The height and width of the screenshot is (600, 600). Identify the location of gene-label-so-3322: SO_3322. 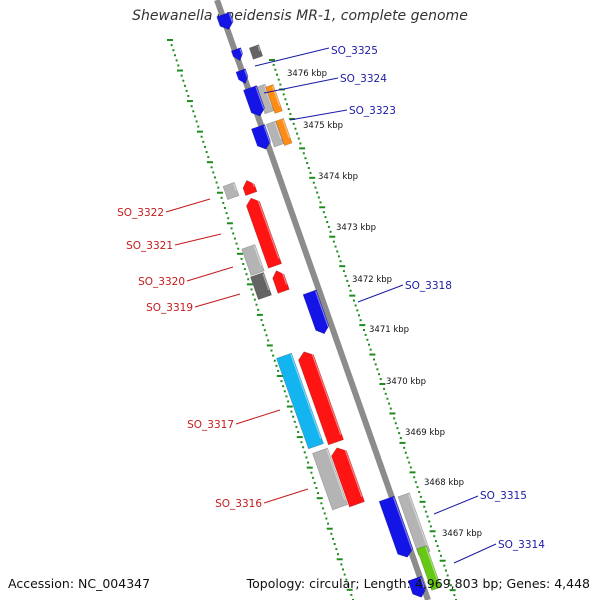
(140, 213).